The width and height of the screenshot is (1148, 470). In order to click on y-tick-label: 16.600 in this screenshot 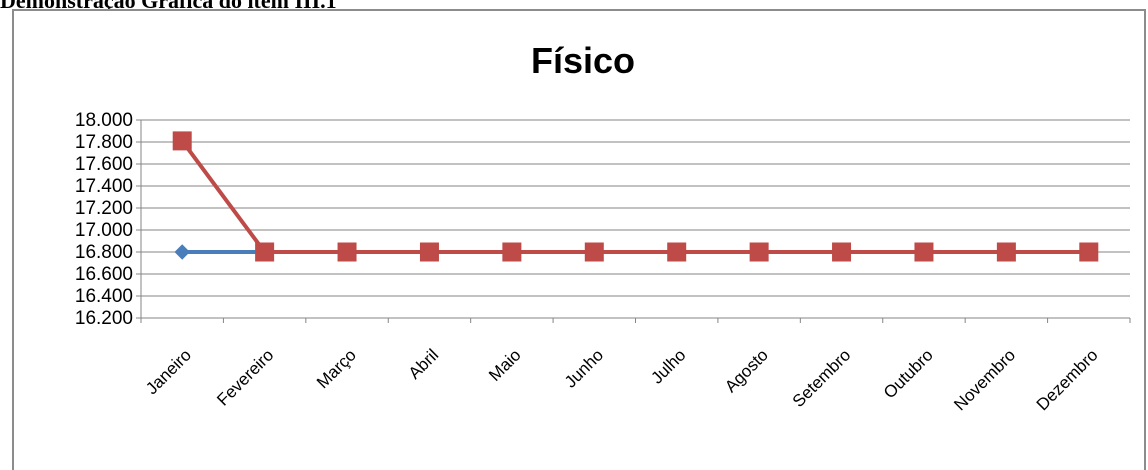, I will do `click(104, 274)`.